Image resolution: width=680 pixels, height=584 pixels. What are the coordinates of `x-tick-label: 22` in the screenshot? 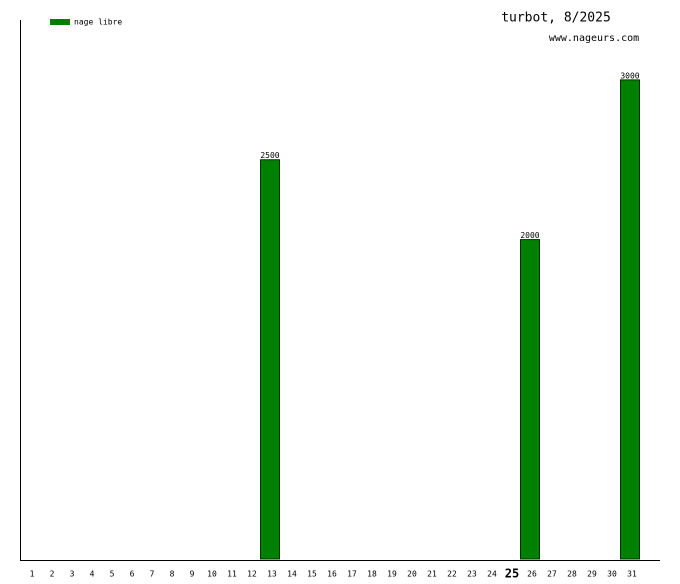 It's located at (452, 574).